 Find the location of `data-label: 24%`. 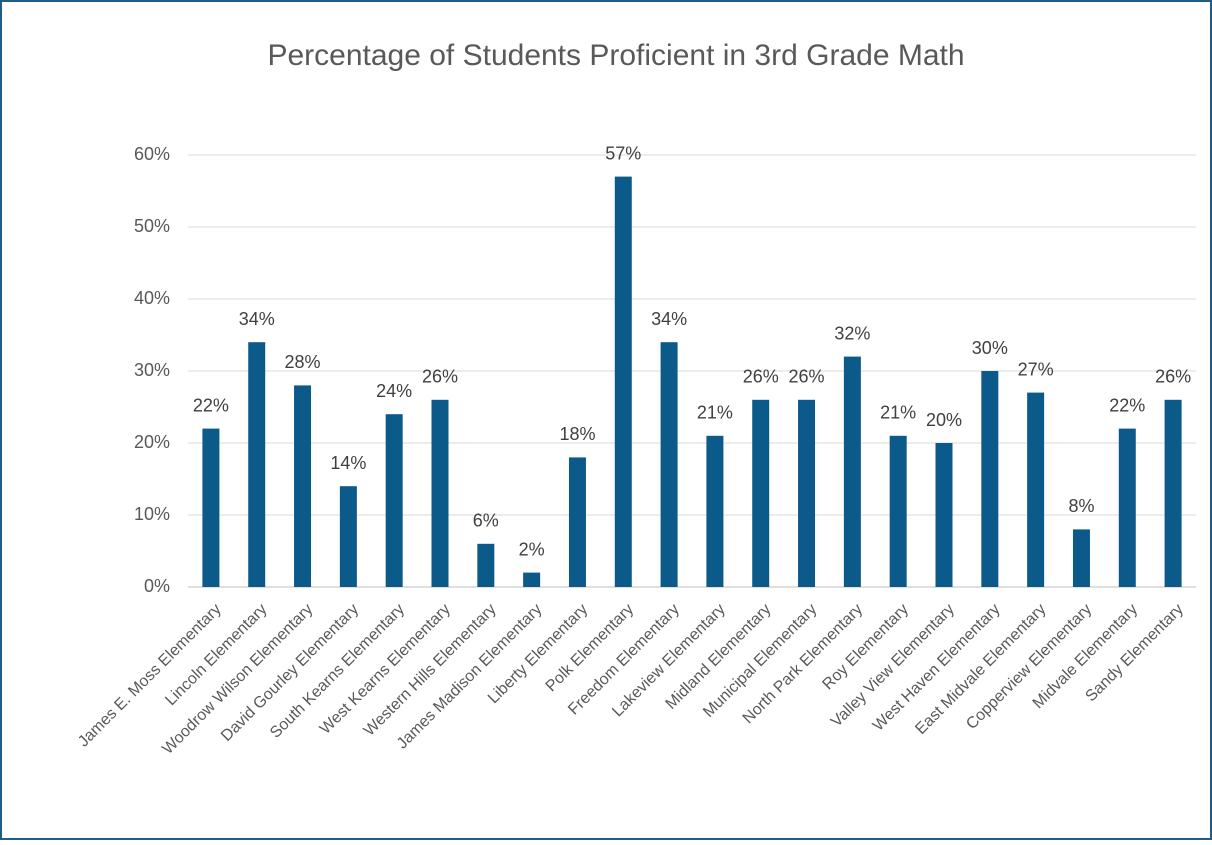

data-label: 24% is located at coordinates (394, 391).